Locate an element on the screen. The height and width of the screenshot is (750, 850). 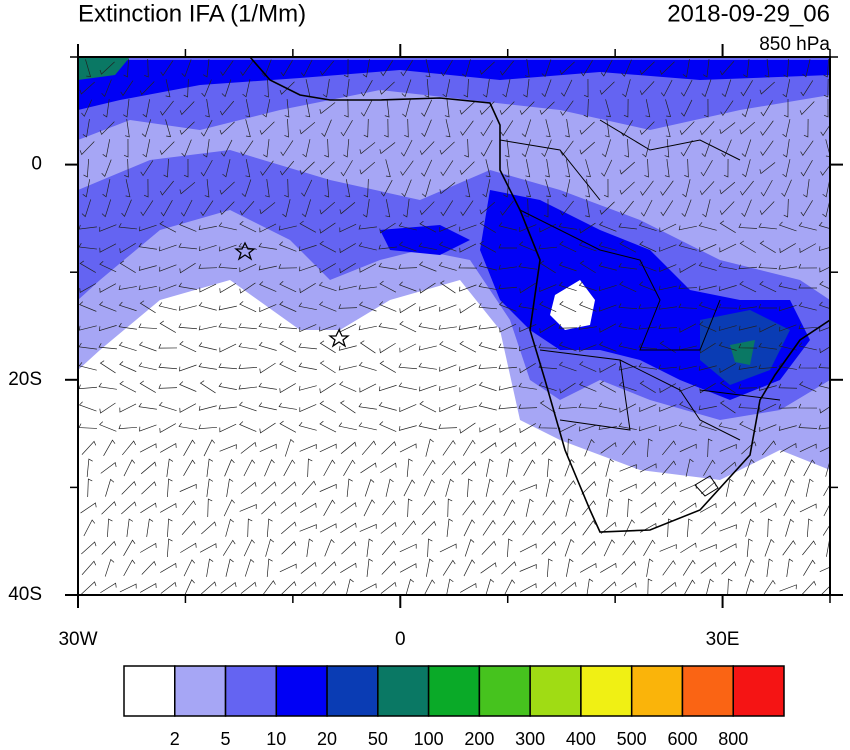
plume-peak-east is located at coordinates (742, 352).